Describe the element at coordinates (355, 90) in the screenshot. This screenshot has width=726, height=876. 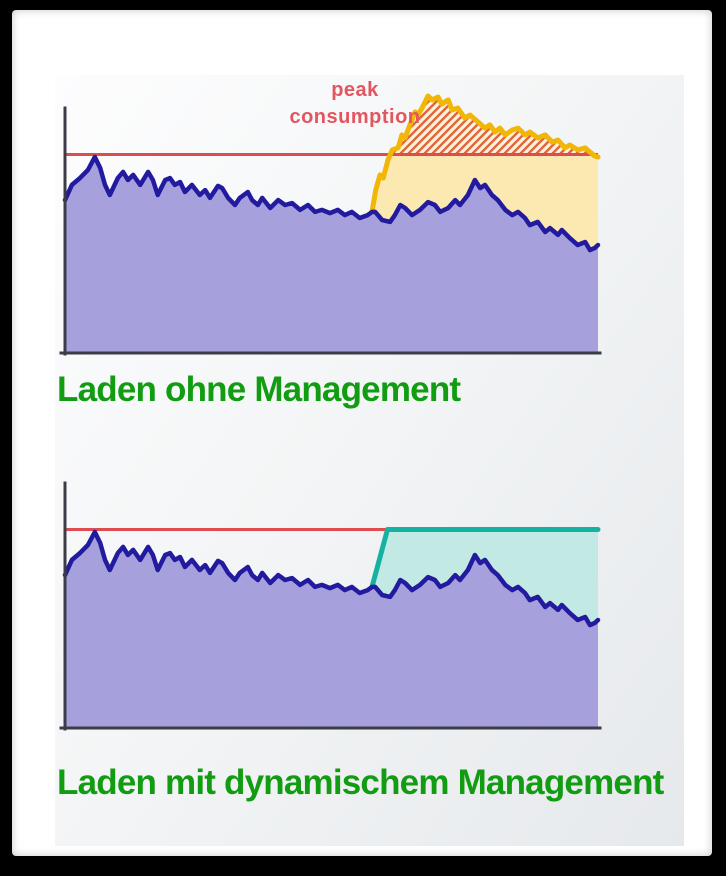
I see `annotation-line1: peak` at that location.